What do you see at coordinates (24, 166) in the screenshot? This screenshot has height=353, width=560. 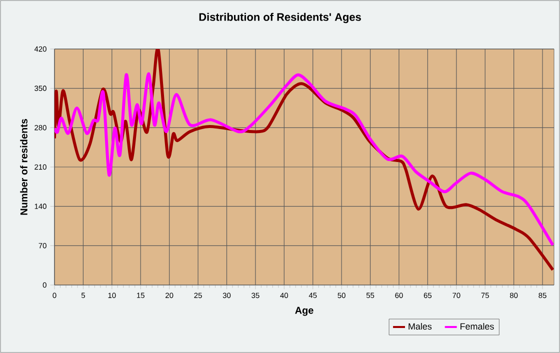 I see `y-axis-title: Number of residents` at bounding box center [24, 166].